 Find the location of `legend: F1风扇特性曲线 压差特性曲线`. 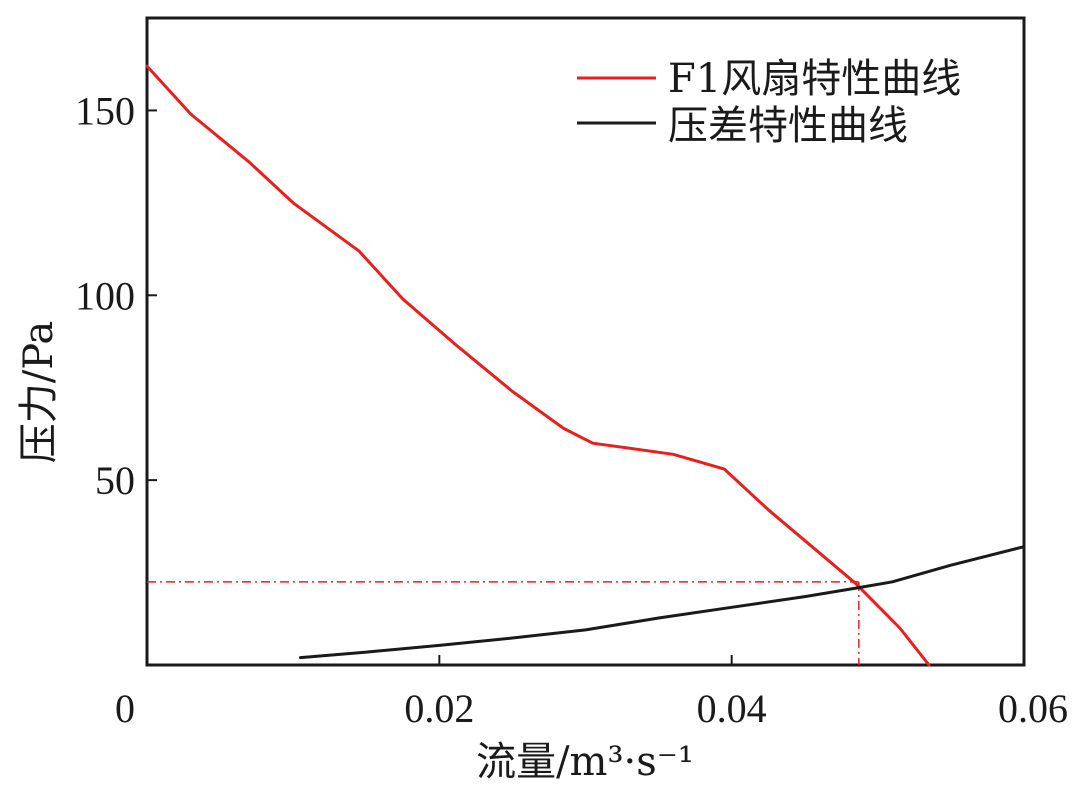

legend: F1风扇特性曲线 压差特性曲线 is located at coordinates (769, 102).